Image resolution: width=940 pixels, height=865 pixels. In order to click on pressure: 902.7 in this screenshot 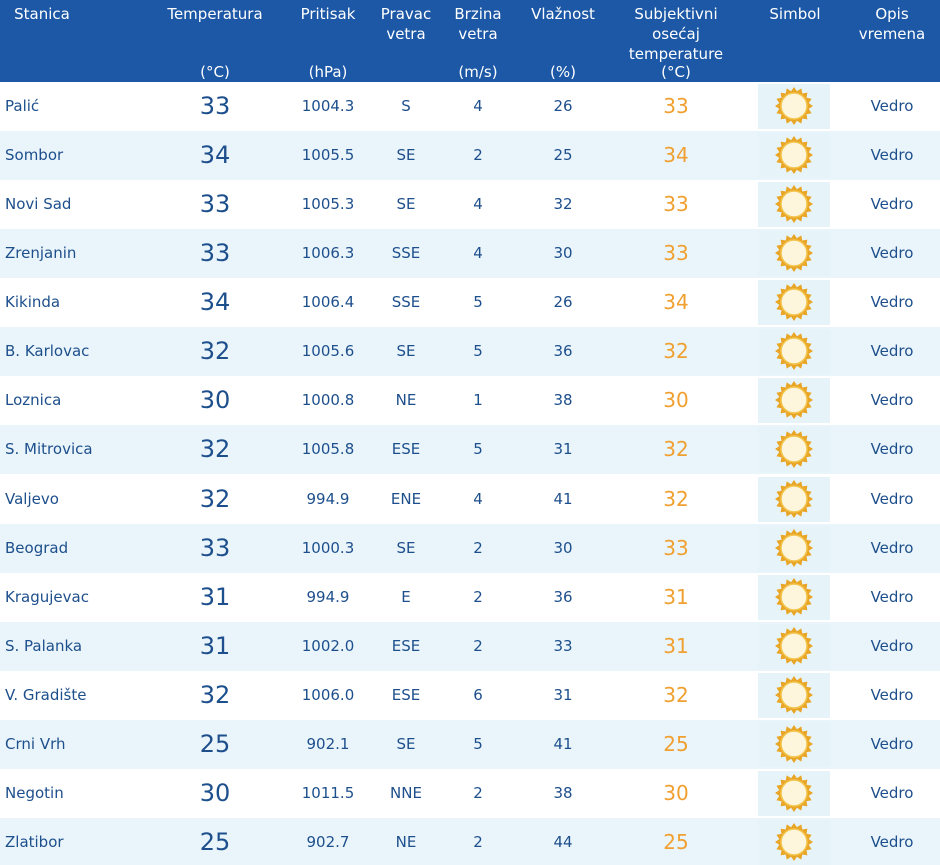, I will do `click(328, 841)`.